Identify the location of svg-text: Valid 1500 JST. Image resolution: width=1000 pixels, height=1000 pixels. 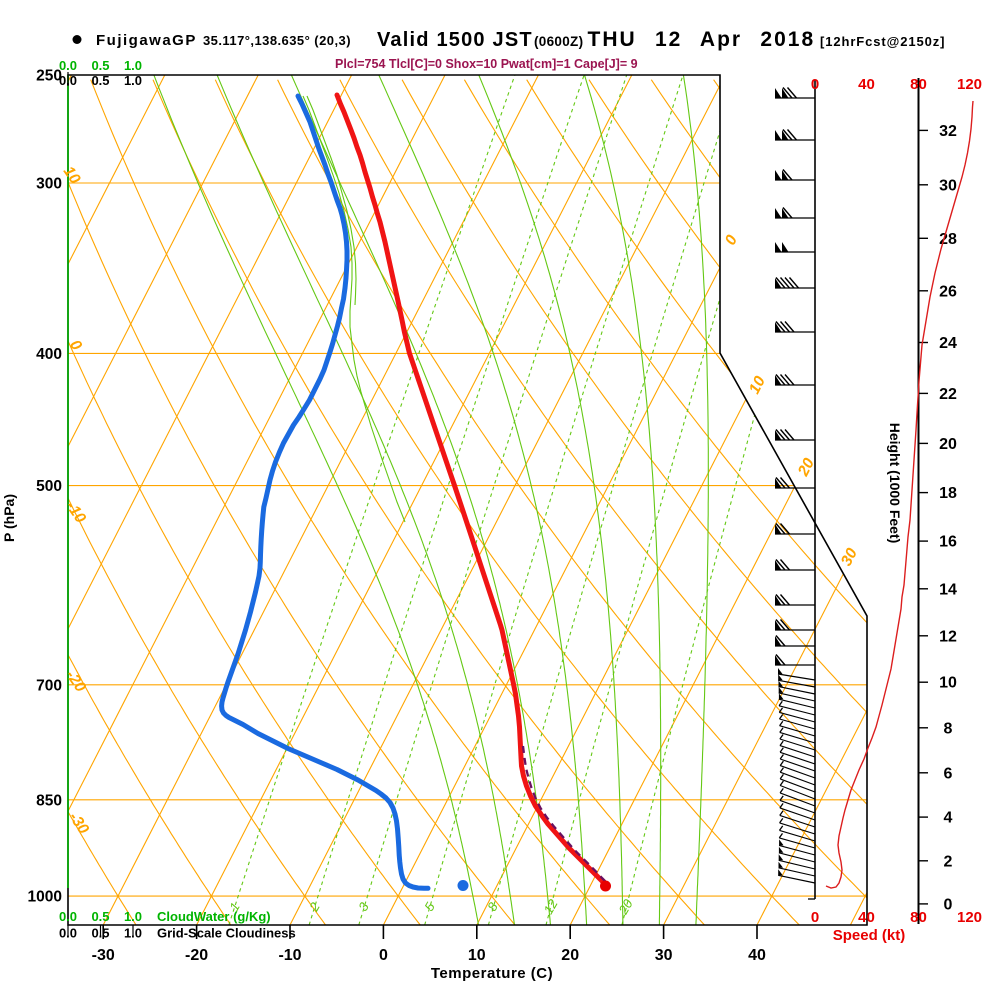
(455, 40).